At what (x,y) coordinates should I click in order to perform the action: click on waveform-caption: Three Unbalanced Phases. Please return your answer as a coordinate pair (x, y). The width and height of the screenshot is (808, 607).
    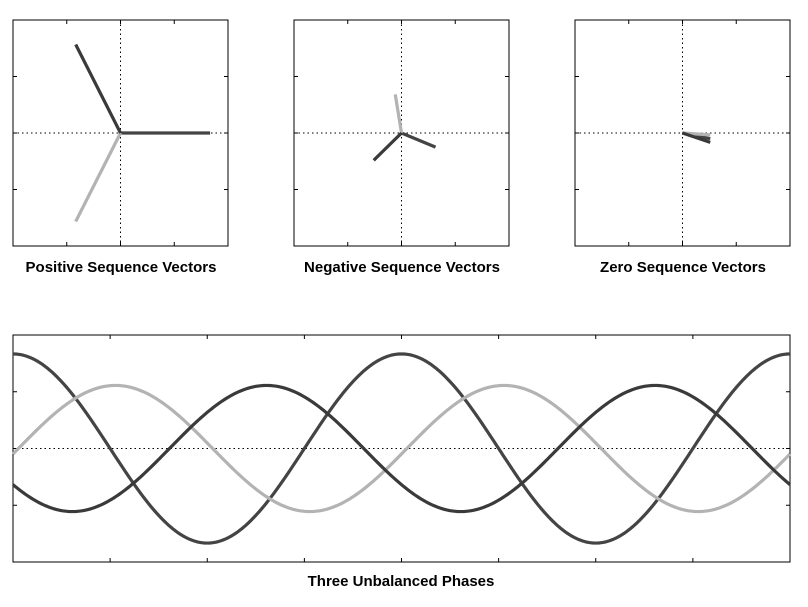
    Looking at the image, I should click on (401, 581).